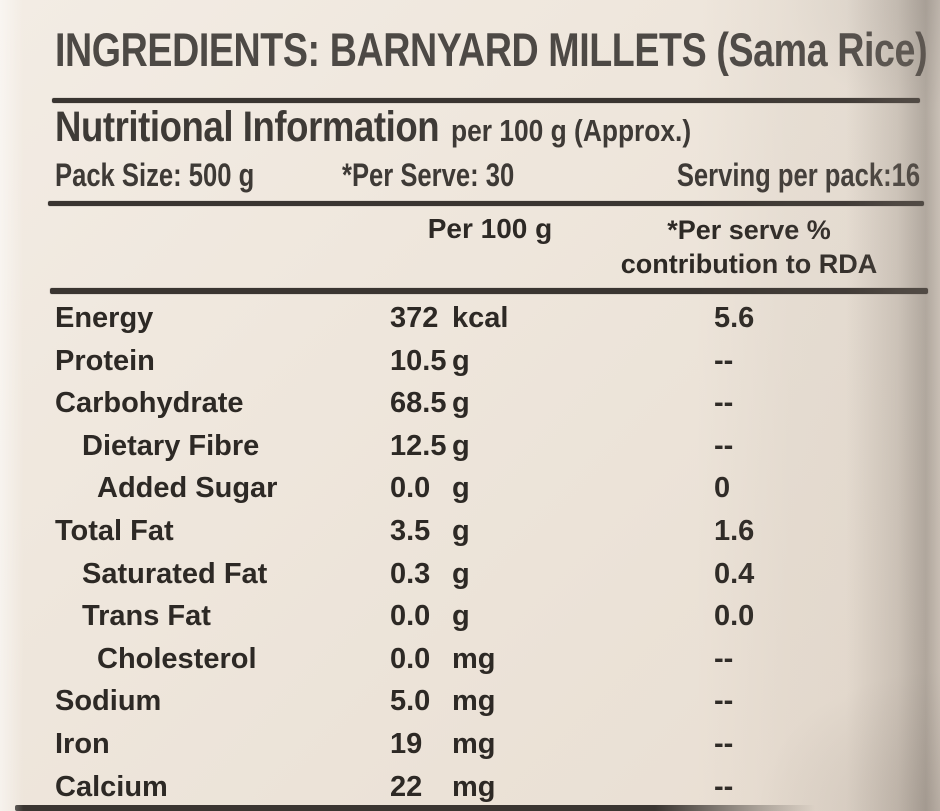 The width and height of the screenshot is (940, 811). Describe the element at coordinates (734, 530) in the screenshot. I see `nutrient-rda-percent: 1.6` at that location.